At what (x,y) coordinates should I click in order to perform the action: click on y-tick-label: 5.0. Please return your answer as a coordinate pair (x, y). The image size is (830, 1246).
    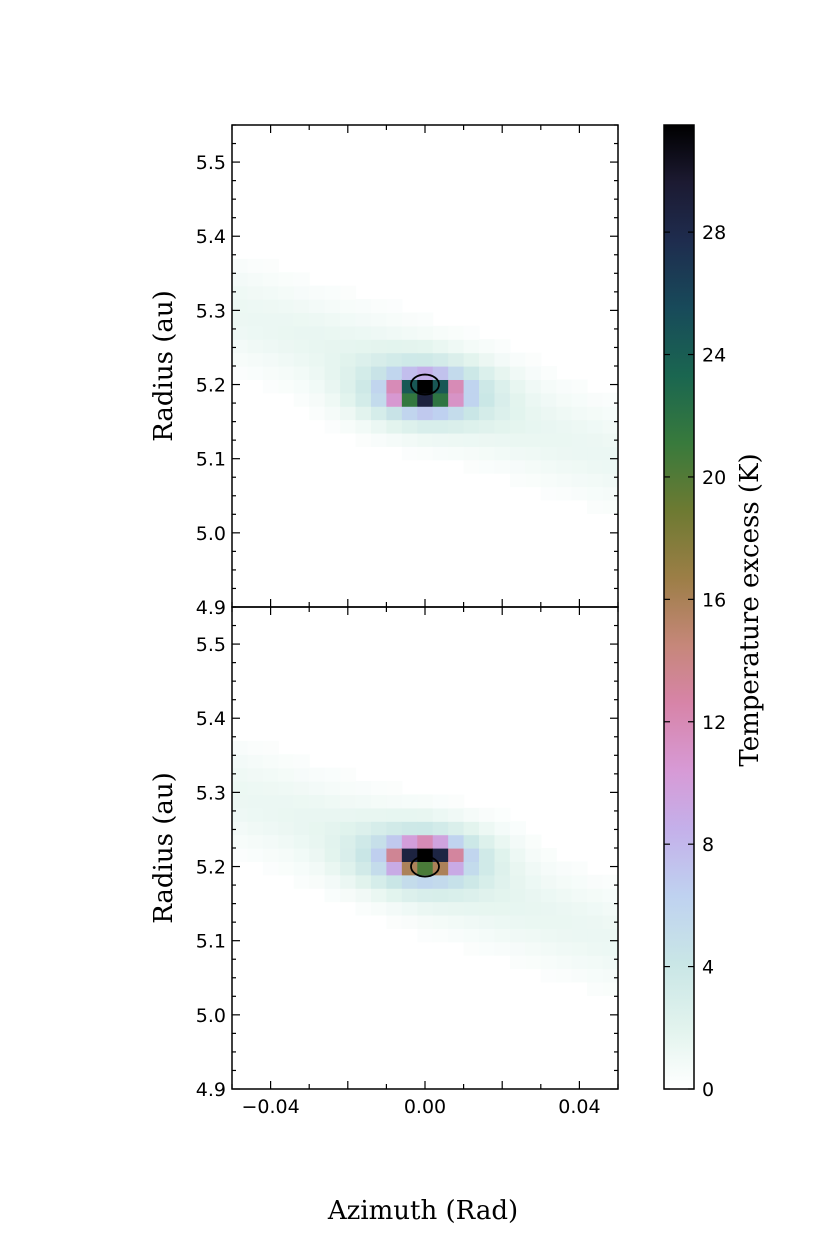
    Looking at the image, I should click on (211, 534).